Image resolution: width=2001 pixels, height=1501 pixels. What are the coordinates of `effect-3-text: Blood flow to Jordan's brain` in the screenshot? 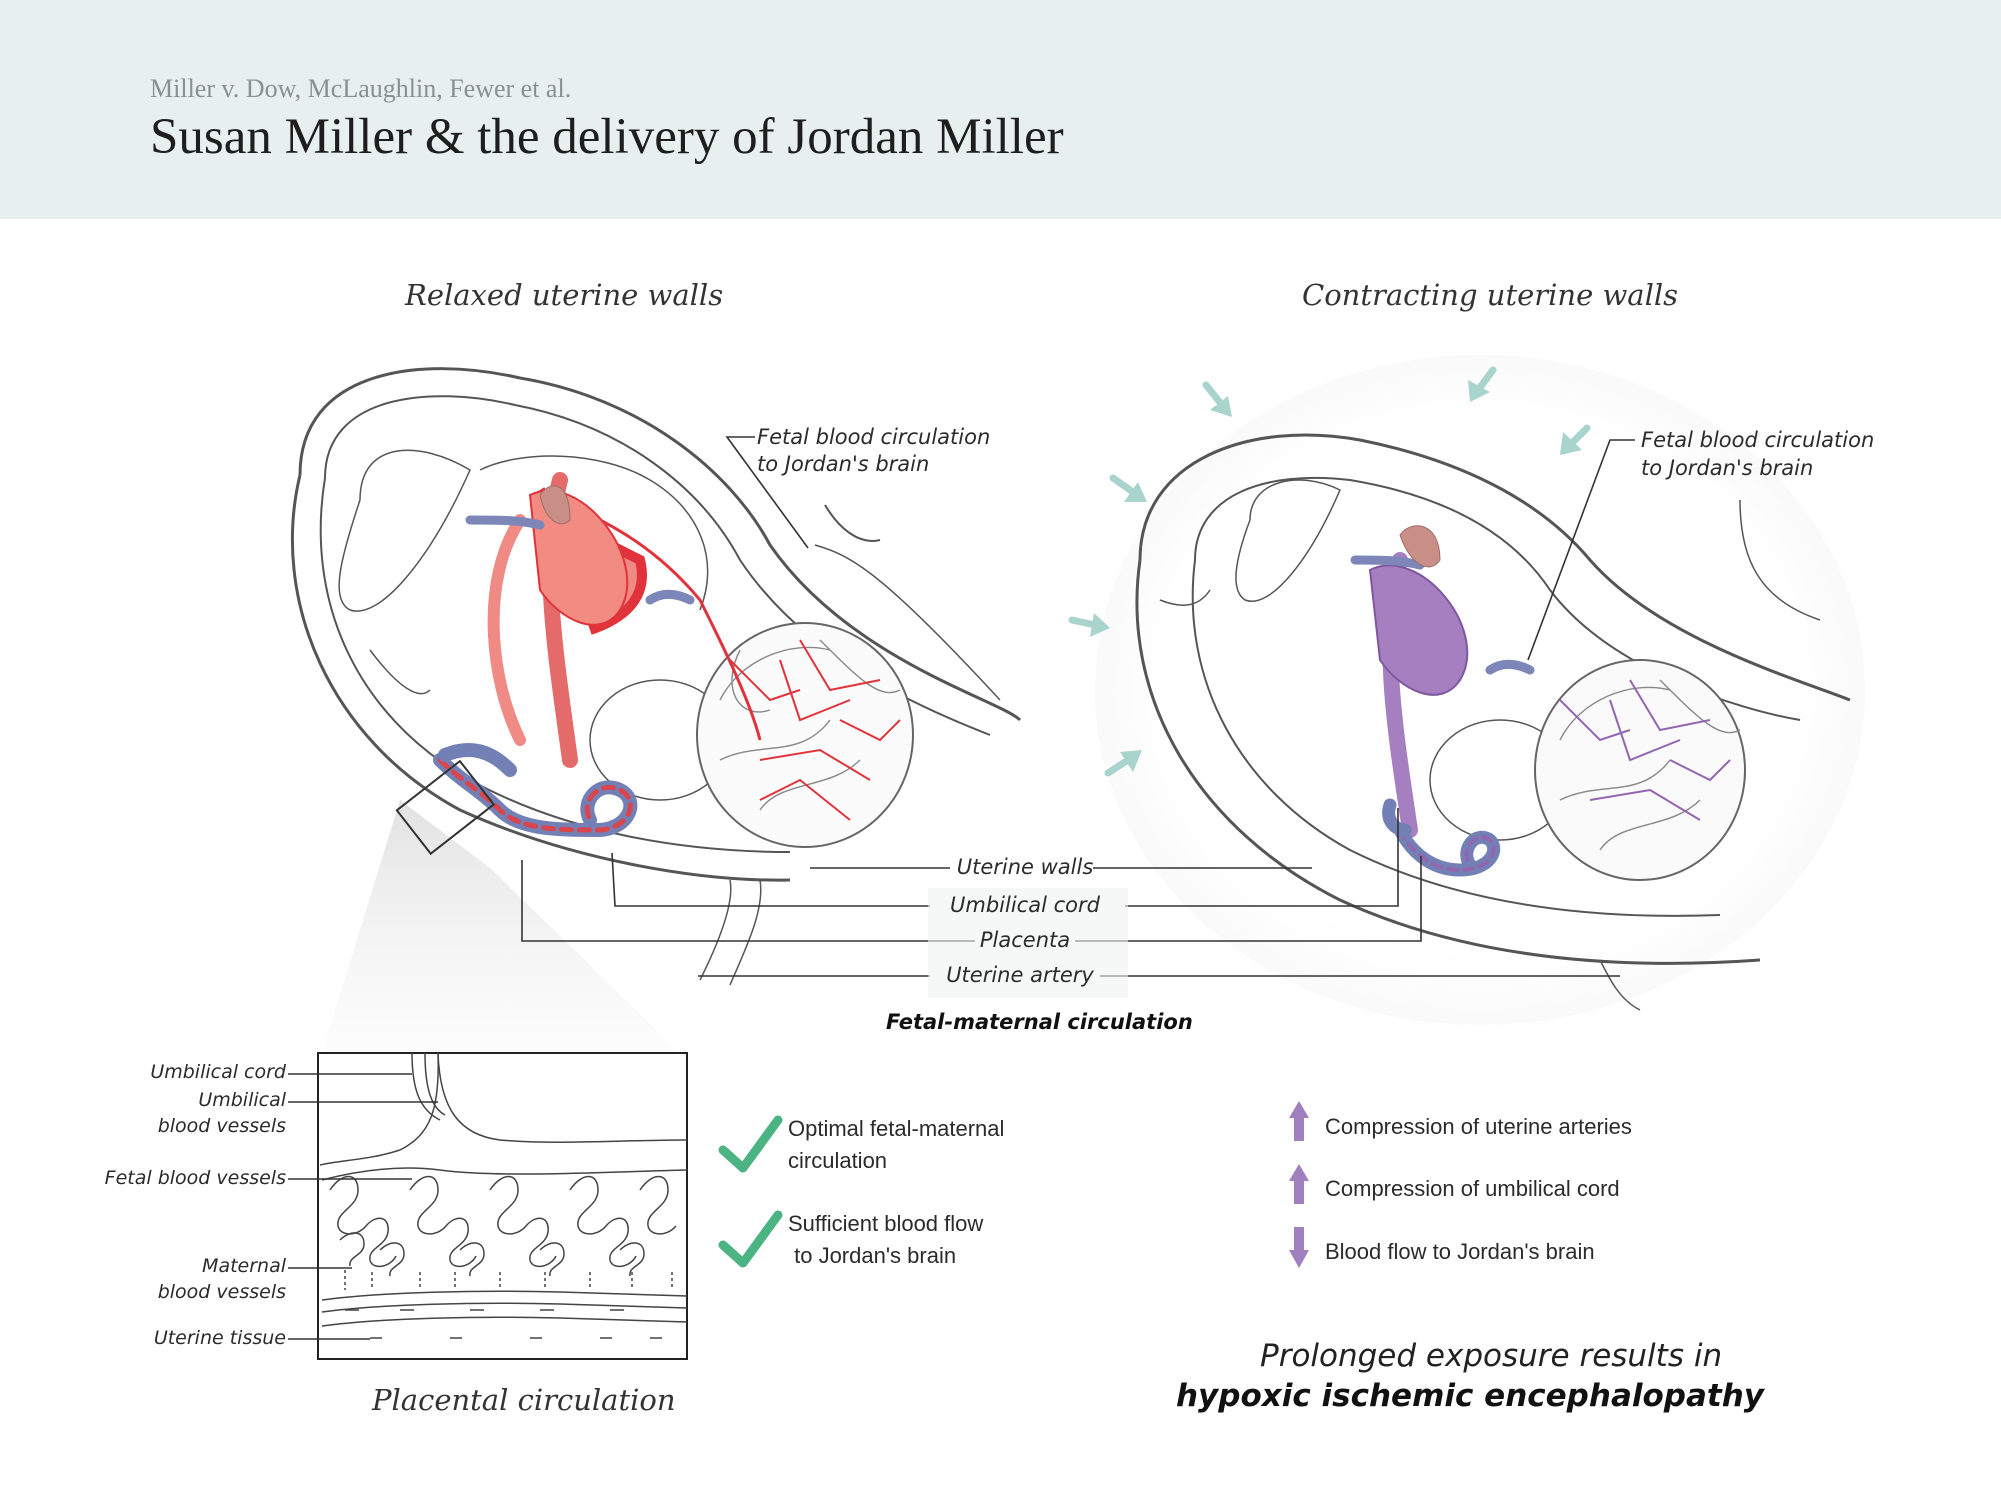 It's located at (1460, 1251).